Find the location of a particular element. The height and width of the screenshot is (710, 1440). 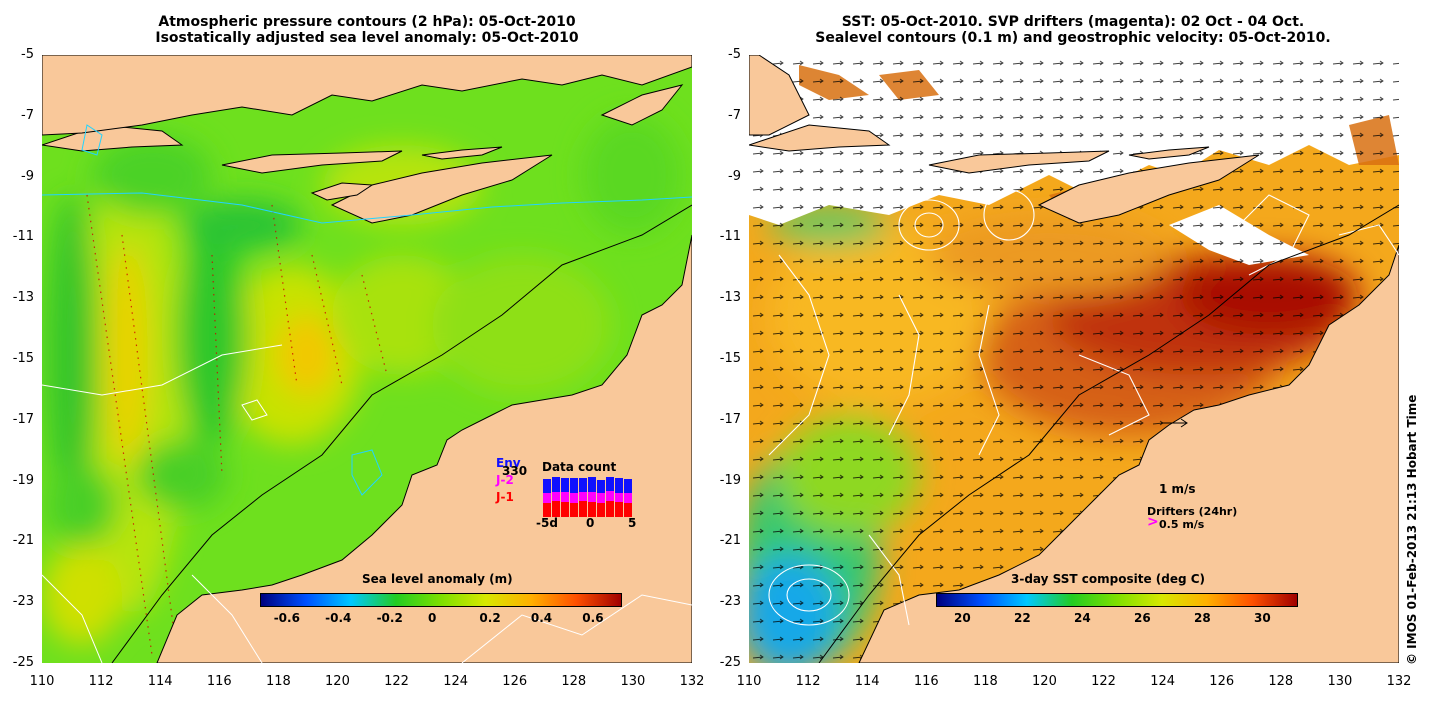

left-colorbar-tick-2: -0.2 is located at coordinates (389, 618).